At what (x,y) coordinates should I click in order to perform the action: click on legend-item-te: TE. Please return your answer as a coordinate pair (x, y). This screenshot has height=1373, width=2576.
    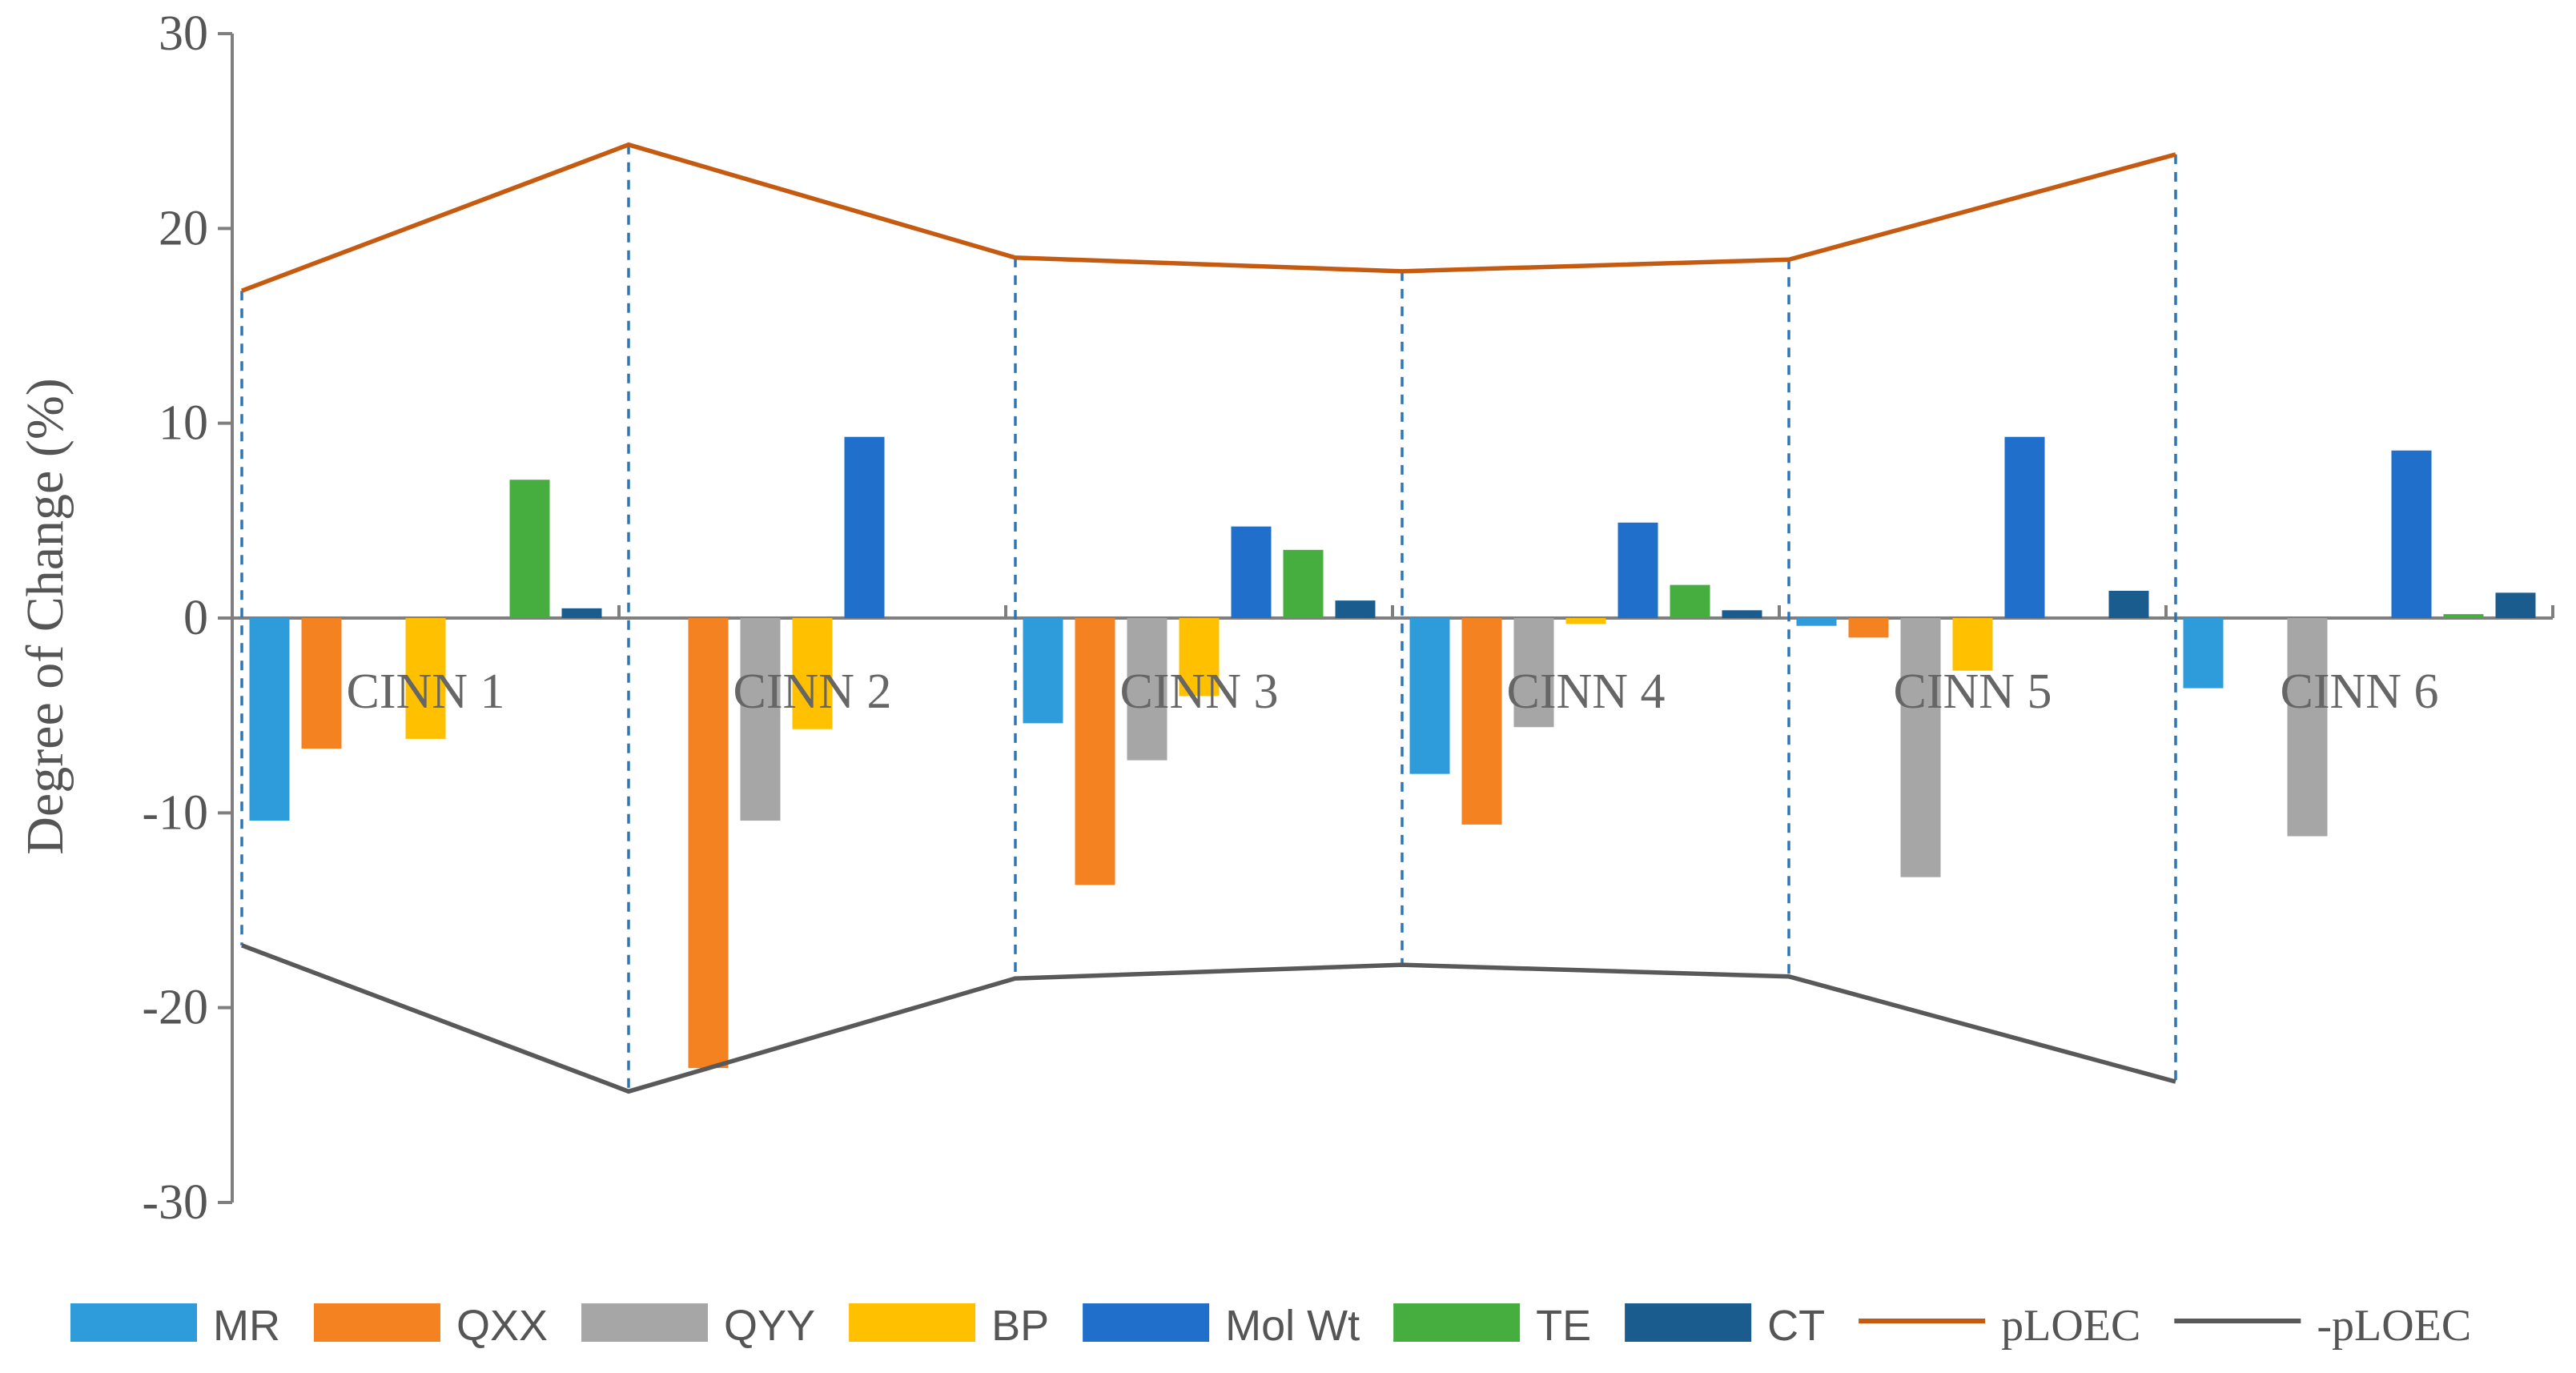
    Looking at the image, I should click on (1492, 1326).